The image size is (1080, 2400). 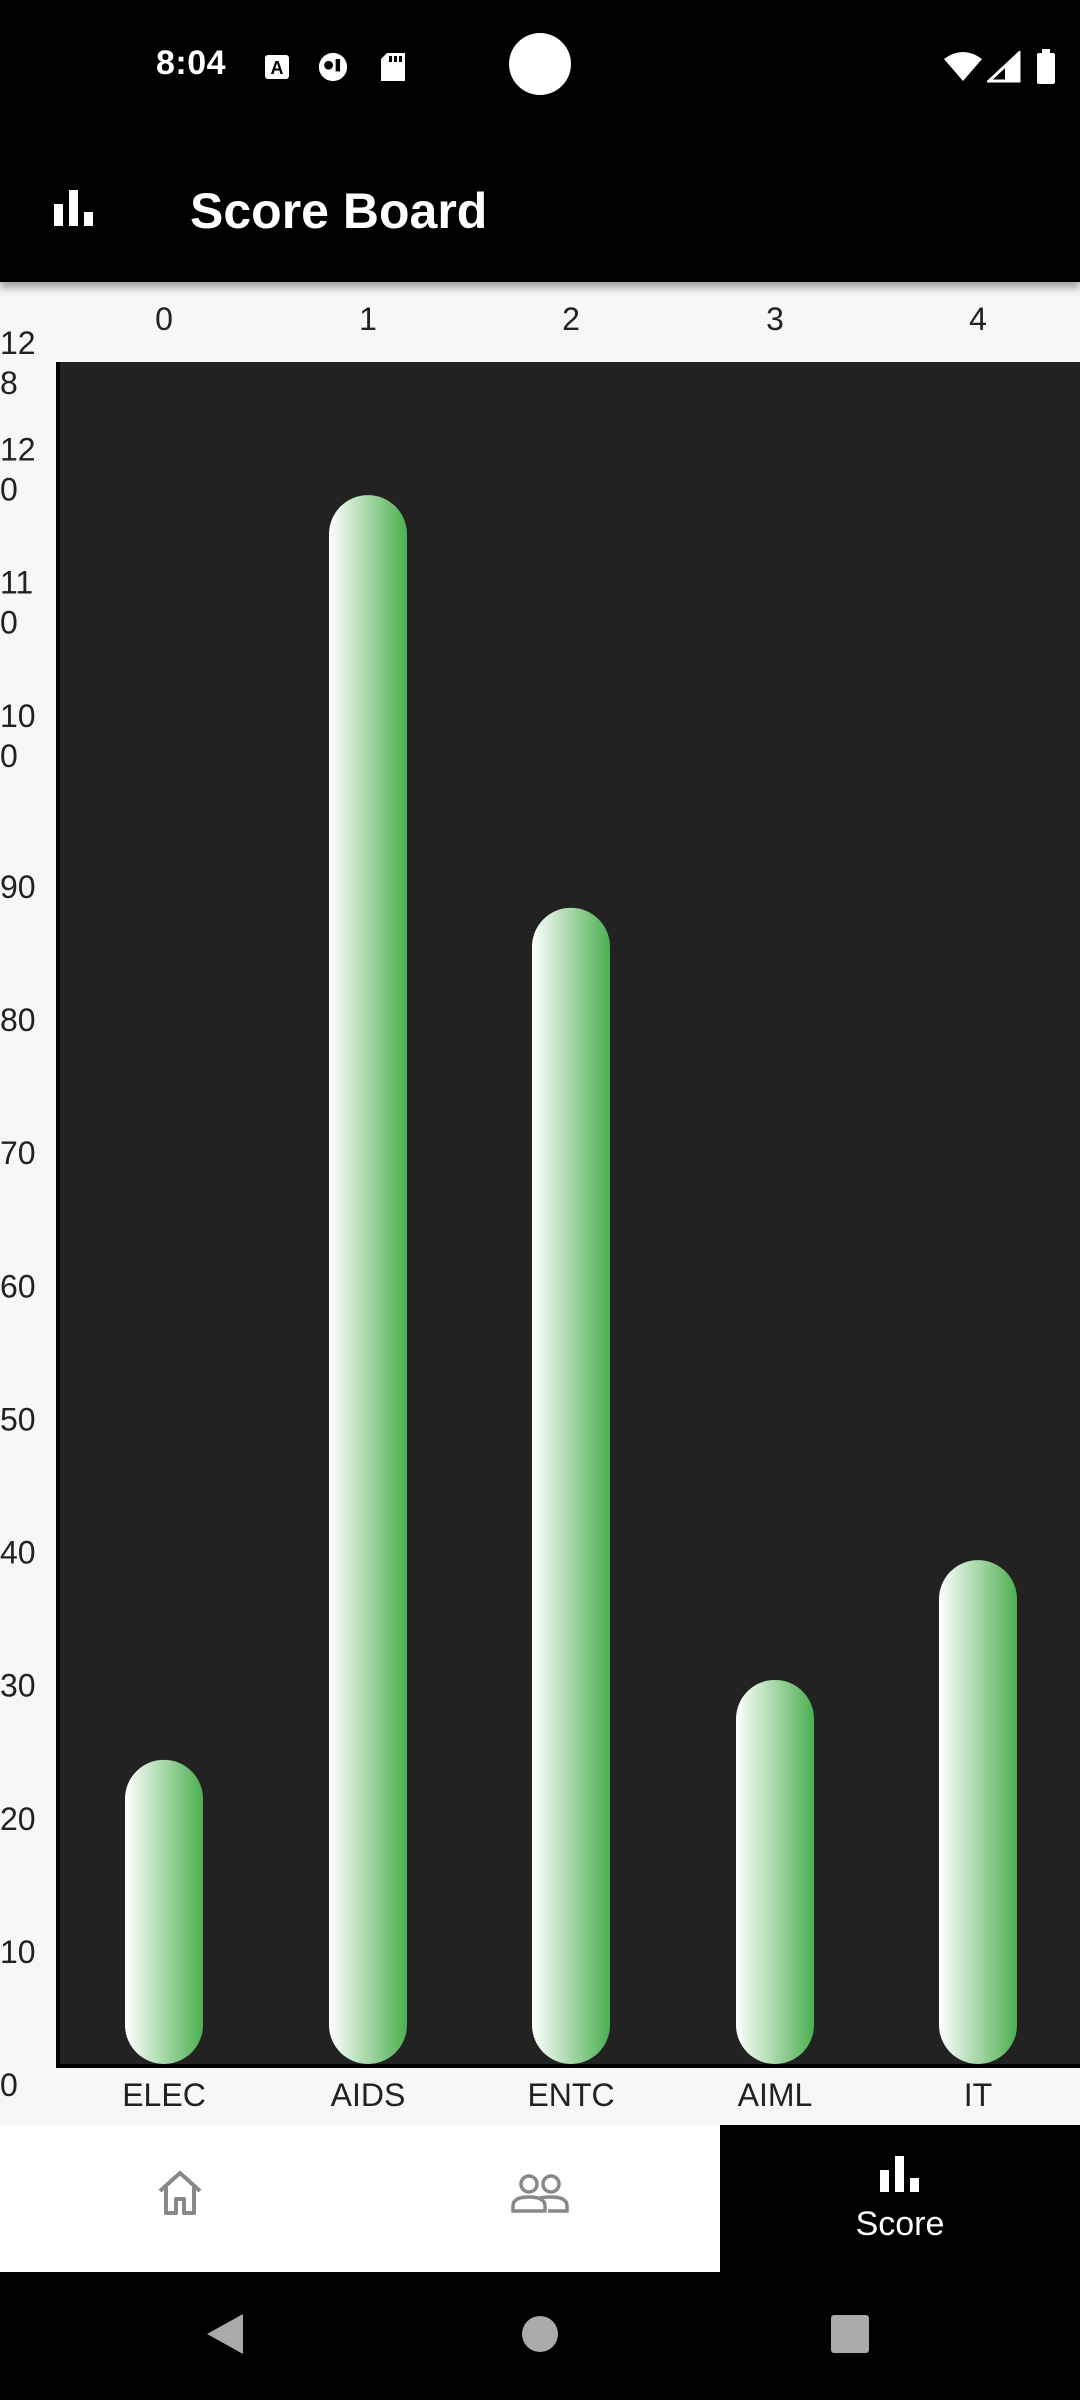 What do you see at coordinates (368, 1279) in the screenshot?
I see `bar-aids` at bounding box center [368, 1279].